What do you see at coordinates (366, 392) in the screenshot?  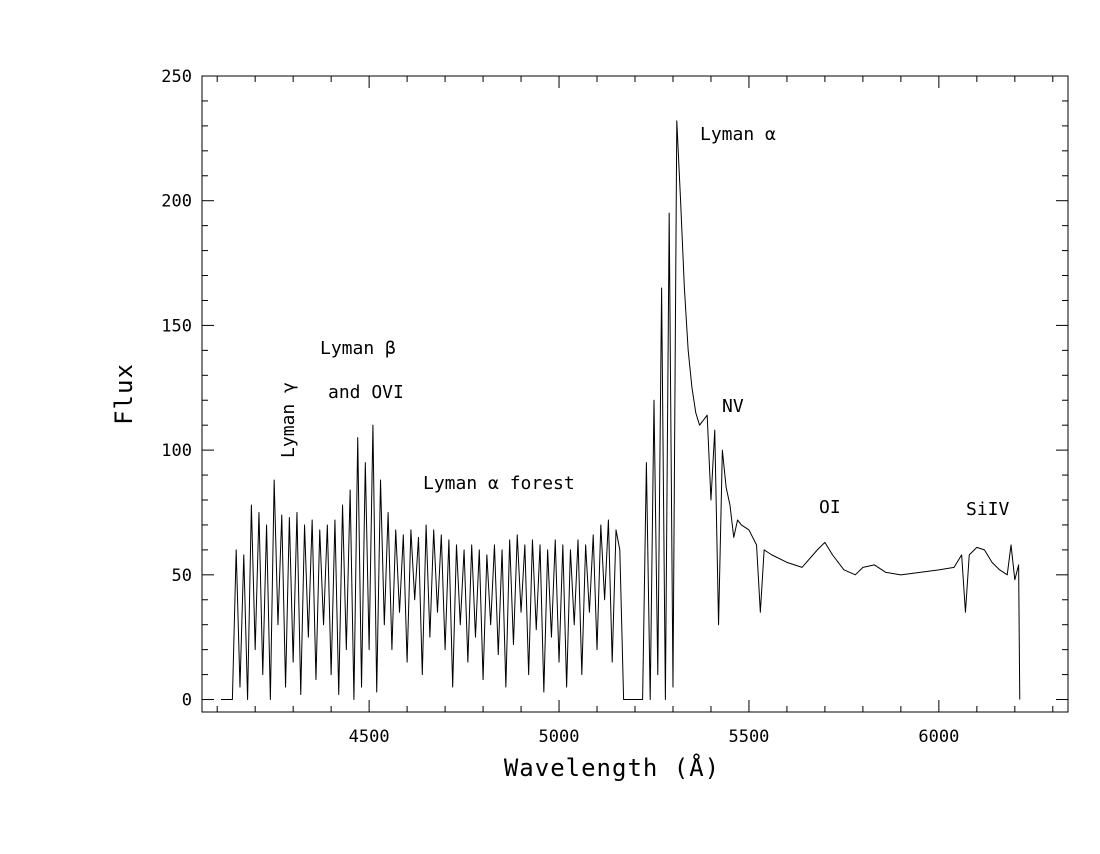 I see `annotation: and OVI` at bounding box center [366, 392].